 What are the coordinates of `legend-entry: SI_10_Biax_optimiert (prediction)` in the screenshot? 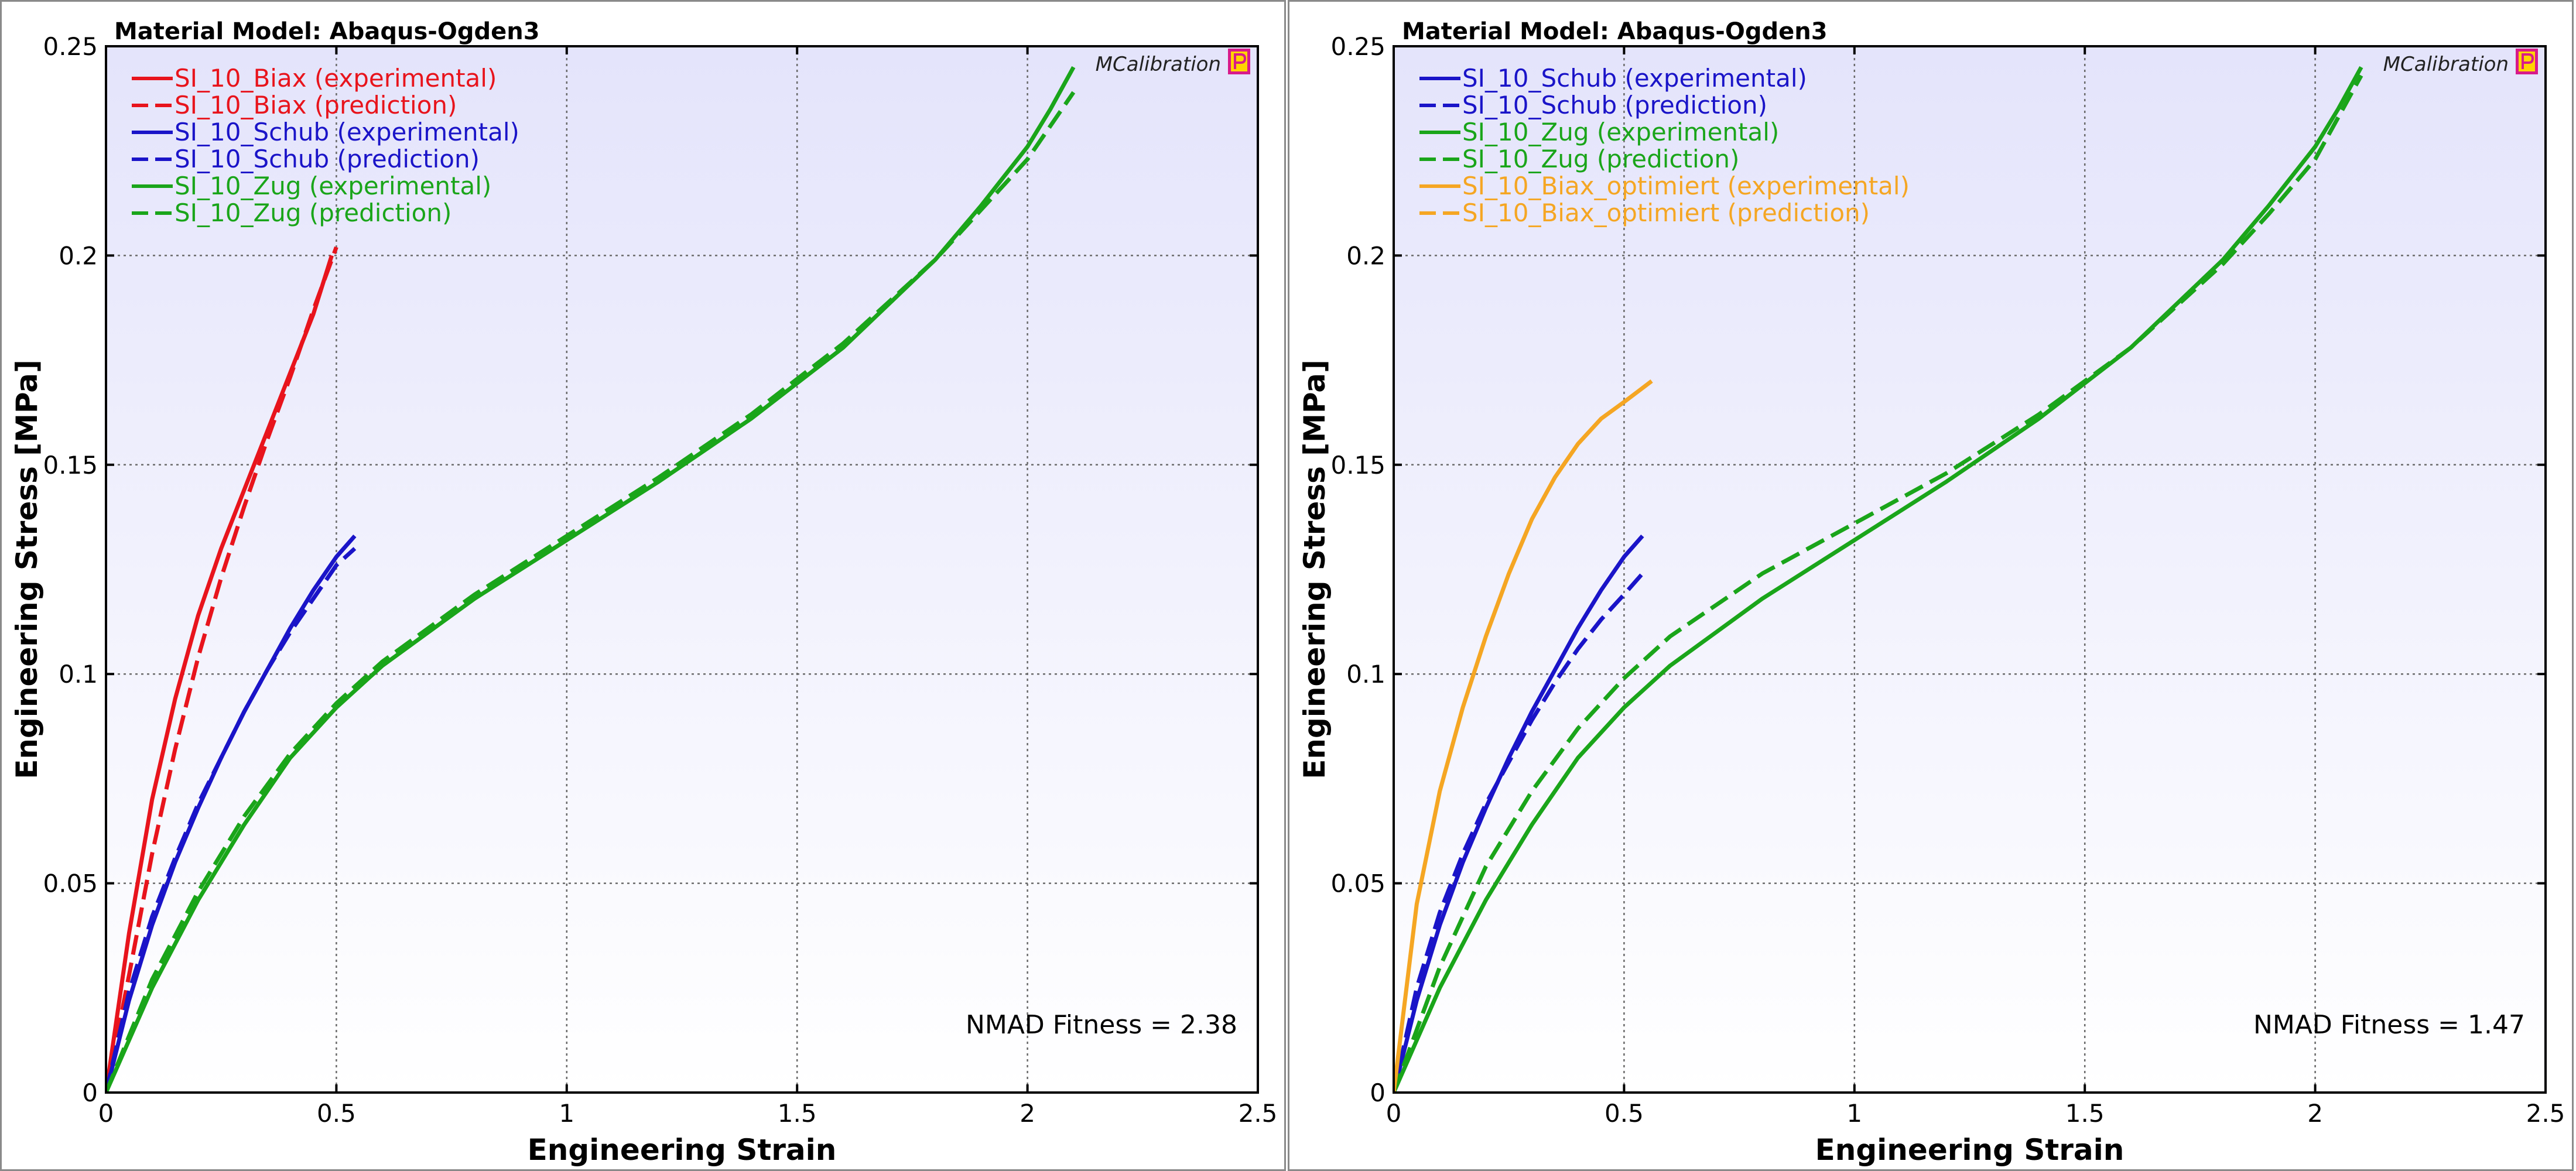 It's located at (1666, 212).